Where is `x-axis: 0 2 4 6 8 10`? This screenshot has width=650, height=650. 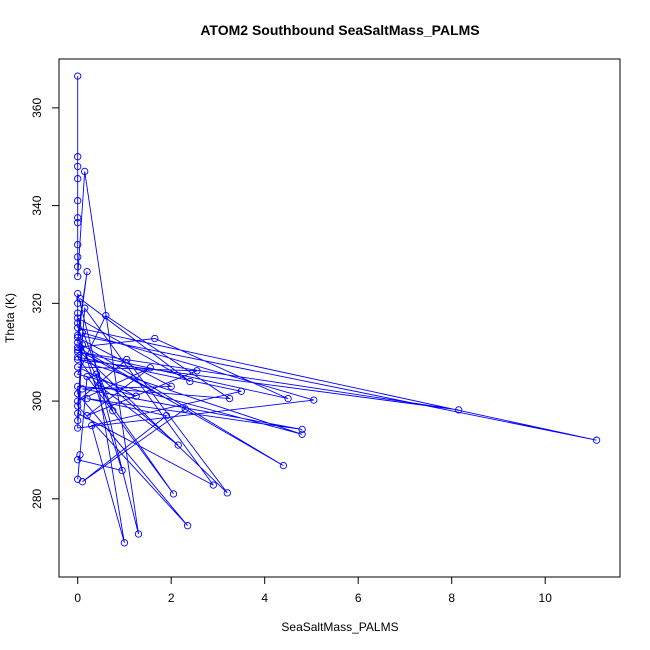
x-axis: 0 2 4 6 8 10 is located at coordinates (313, 590).